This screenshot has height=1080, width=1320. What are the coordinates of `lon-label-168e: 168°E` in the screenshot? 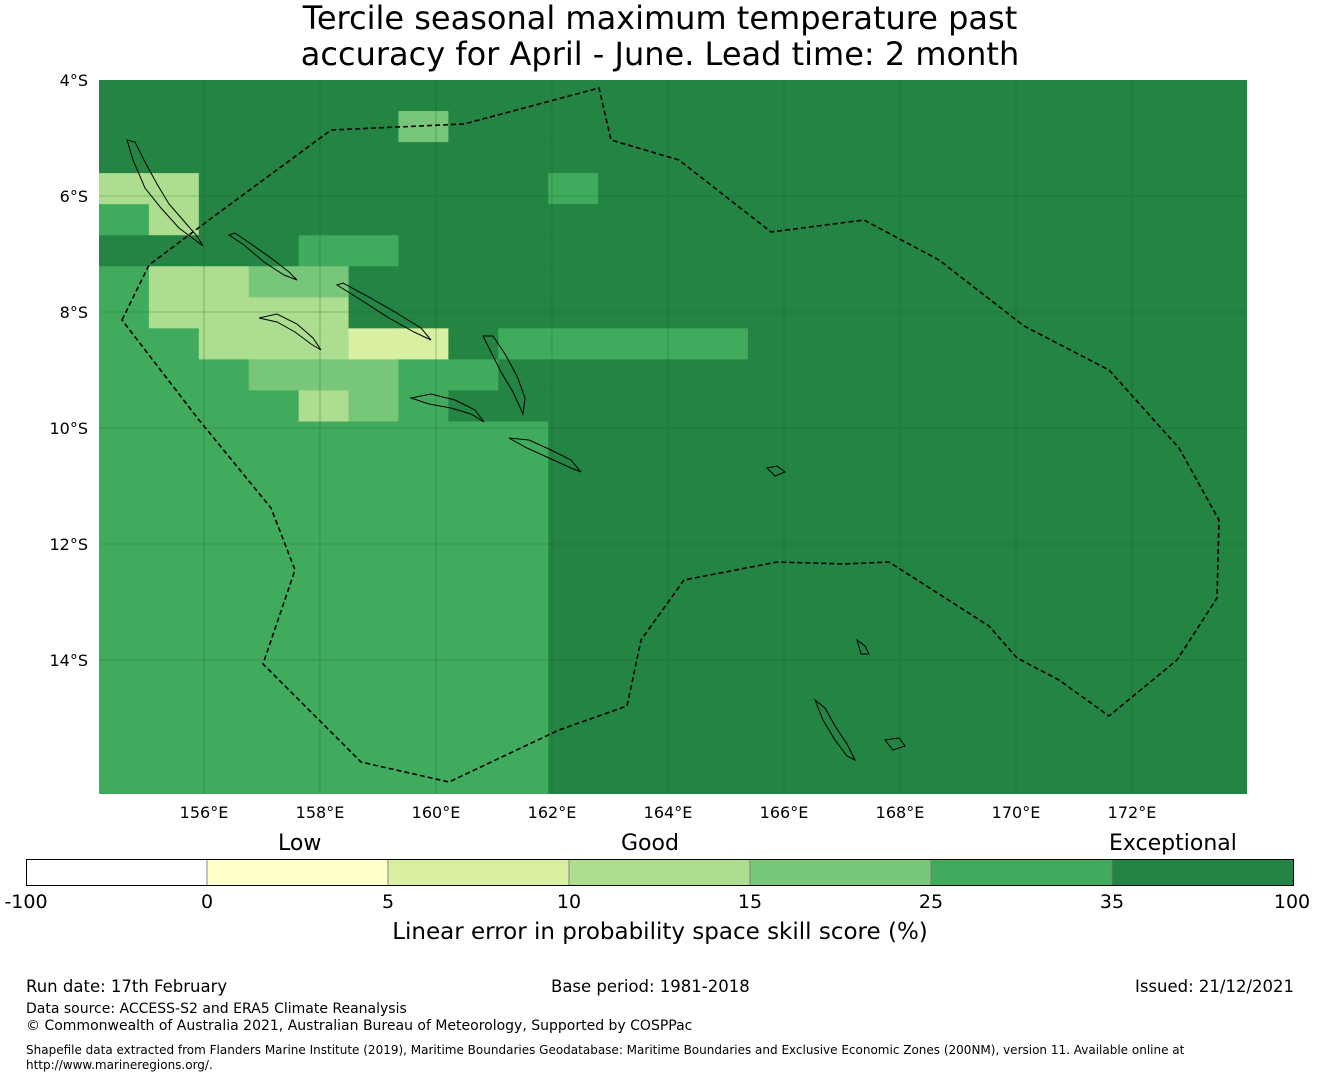 It's located at (900, 812).